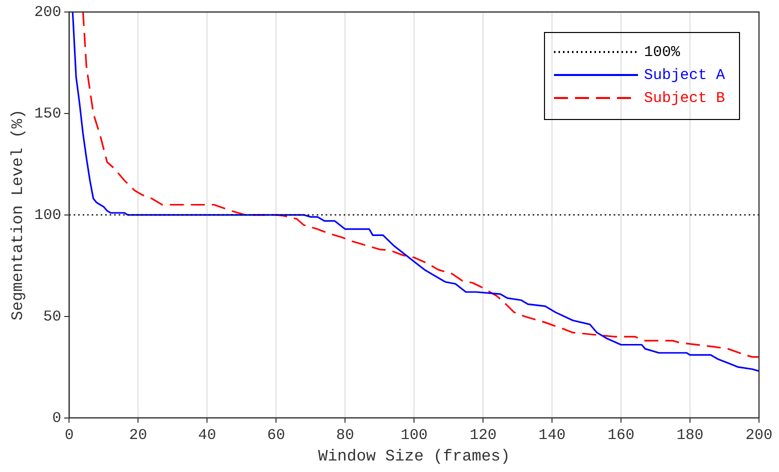 The image size is (779, 472). Describe the element at coordinates (690, 435) in the screenshot. I see `x-tick-label: 180` at that location.